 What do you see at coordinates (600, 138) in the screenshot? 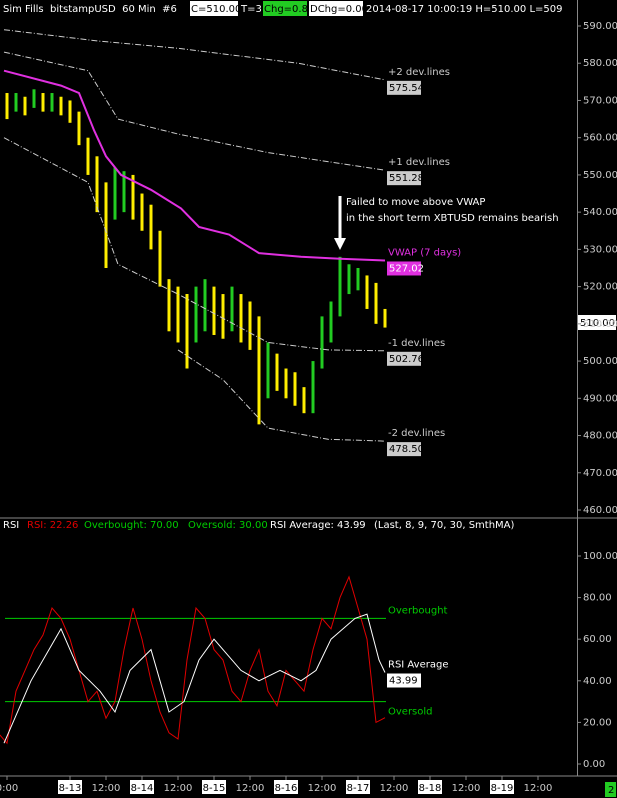
I see `y-tick-label: 560.00` at bounding box center [600, 138].